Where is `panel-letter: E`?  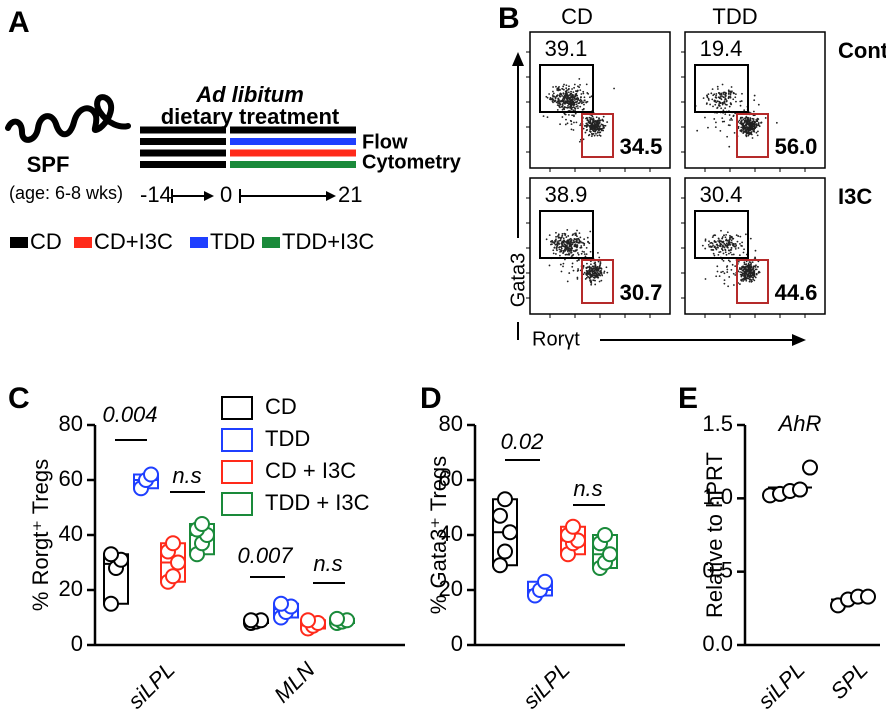
panel-letter: E is located at coordinates (688, 398).